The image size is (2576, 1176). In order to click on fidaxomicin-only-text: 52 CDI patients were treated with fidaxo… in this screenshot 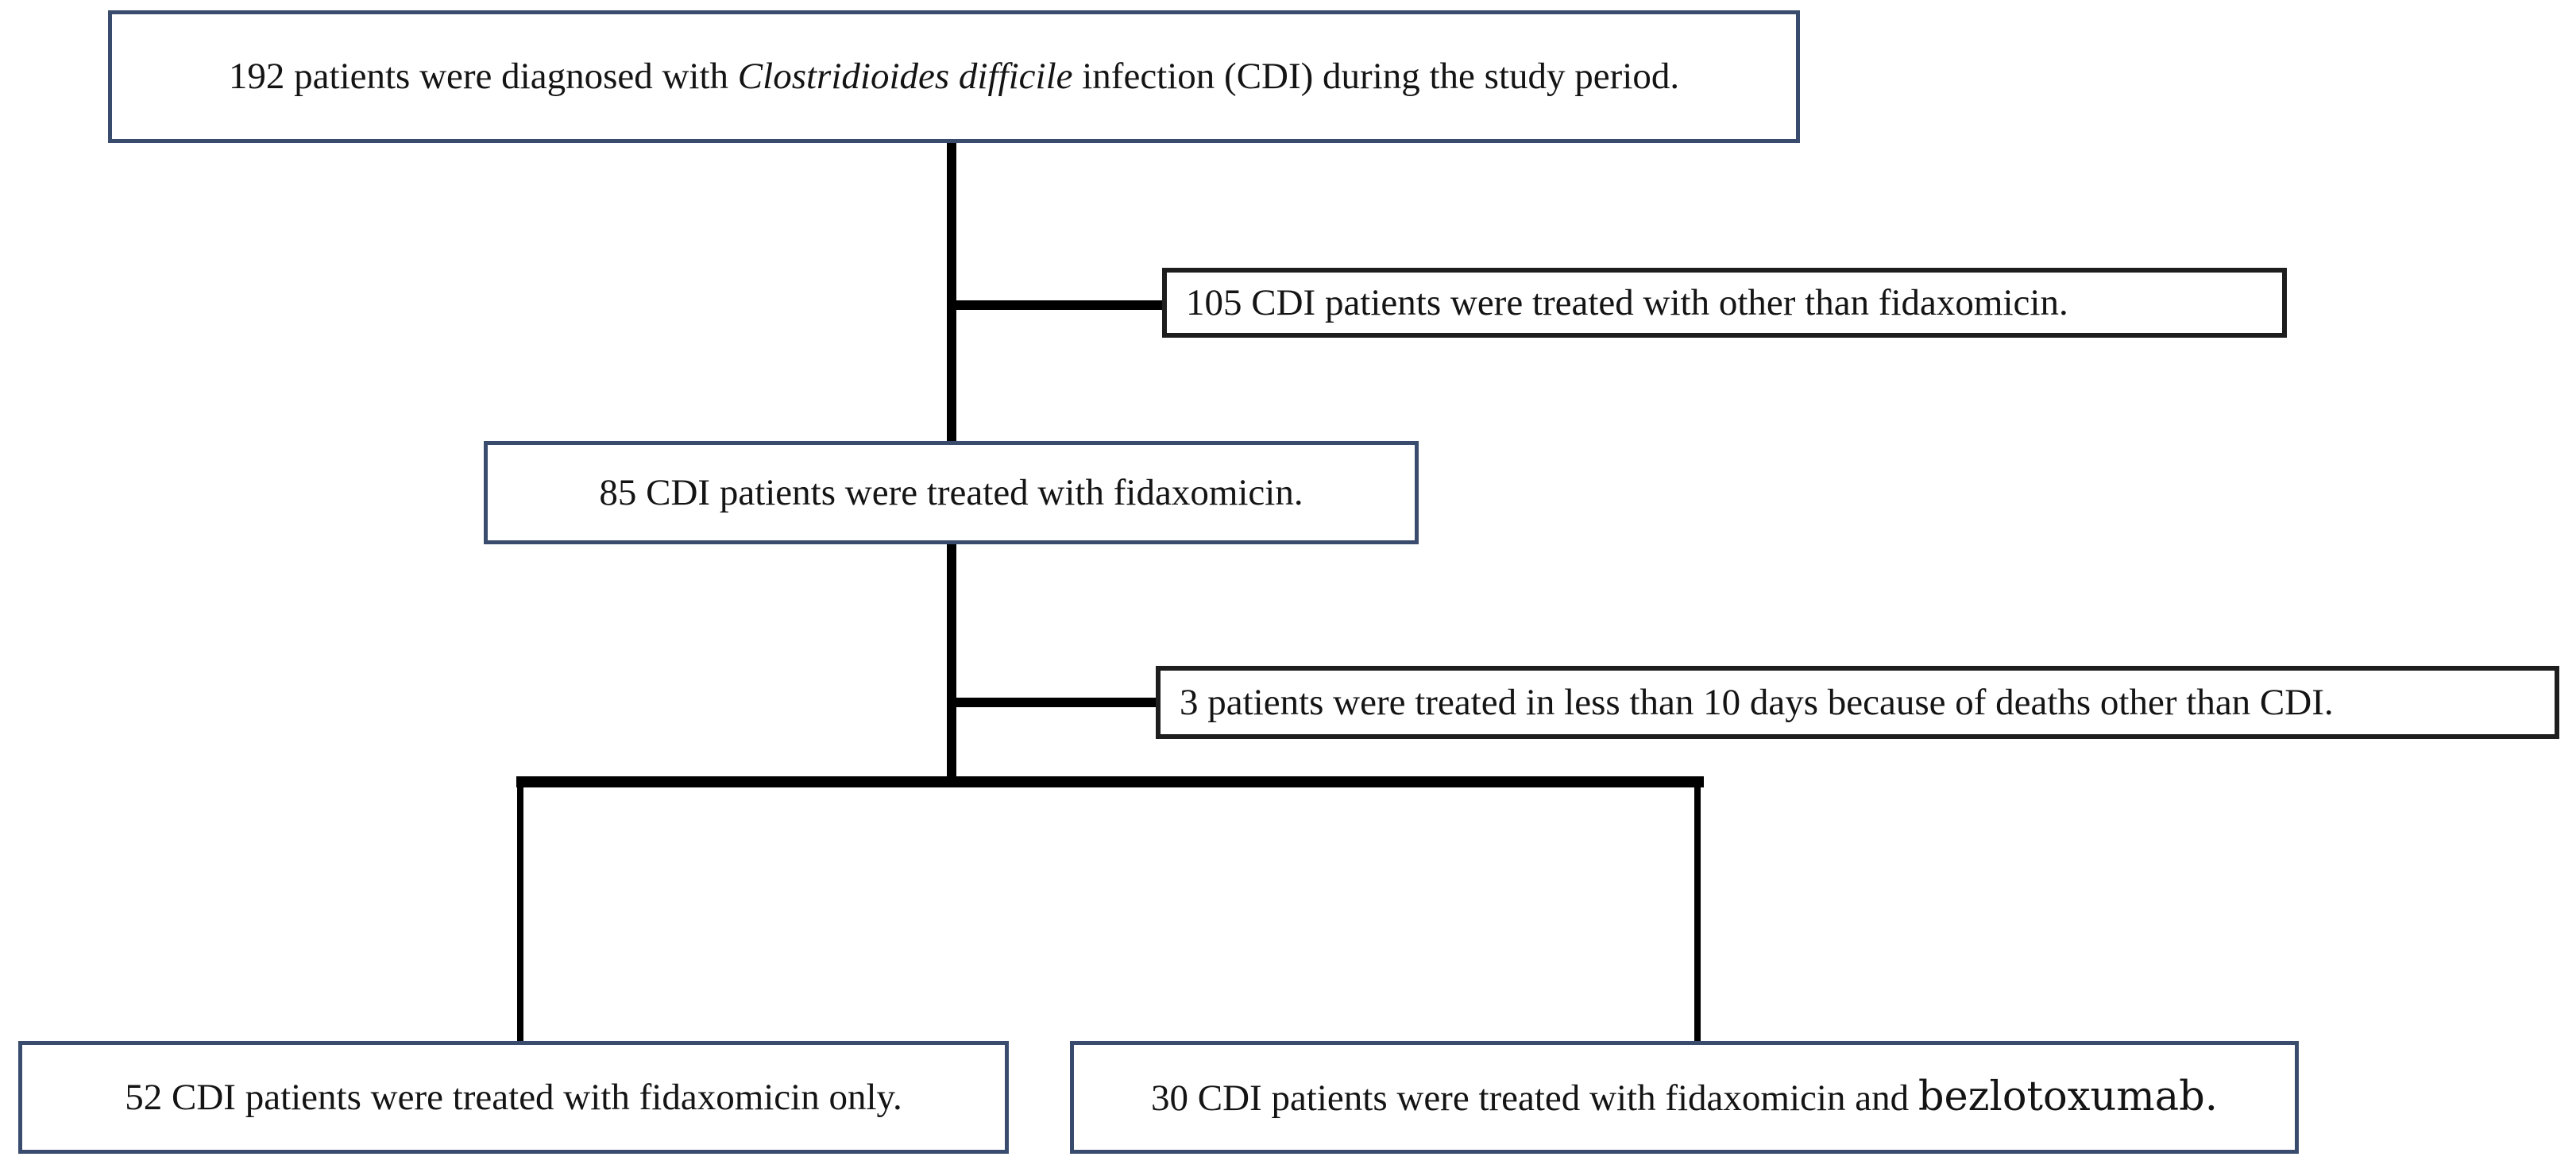, I will do `click(513, 1097)`.